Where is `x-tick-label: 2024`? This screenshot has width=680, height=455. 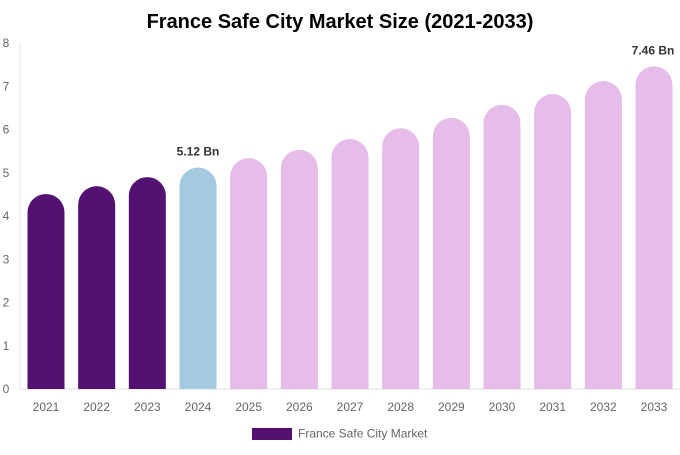 x-tick-label: 2024 is located at coordinates (198, 407).